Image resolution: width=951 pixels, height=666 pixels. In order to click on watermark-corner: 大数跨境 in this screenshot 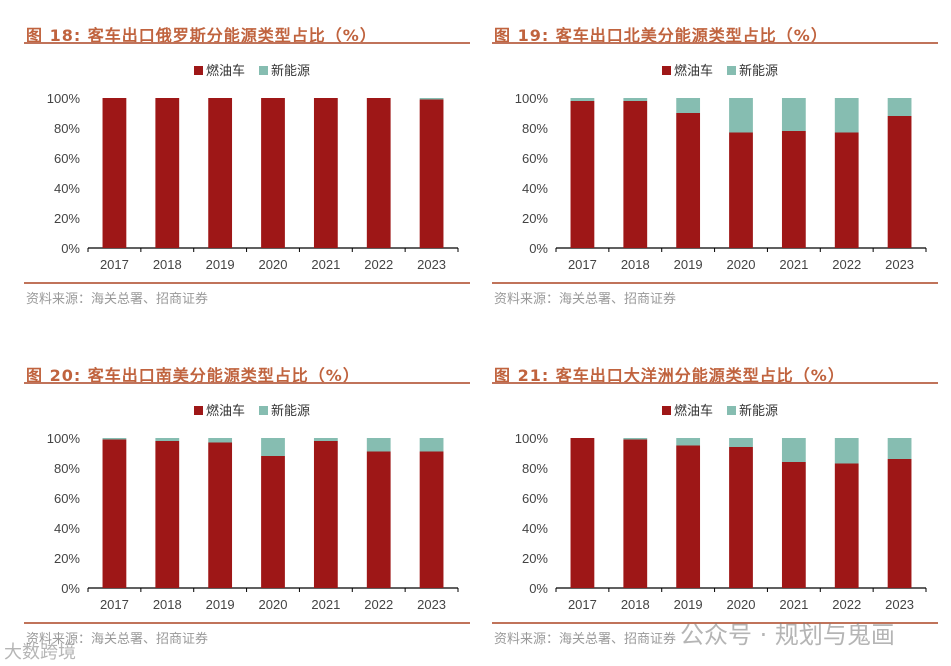, I will do `click(40, 652)`.